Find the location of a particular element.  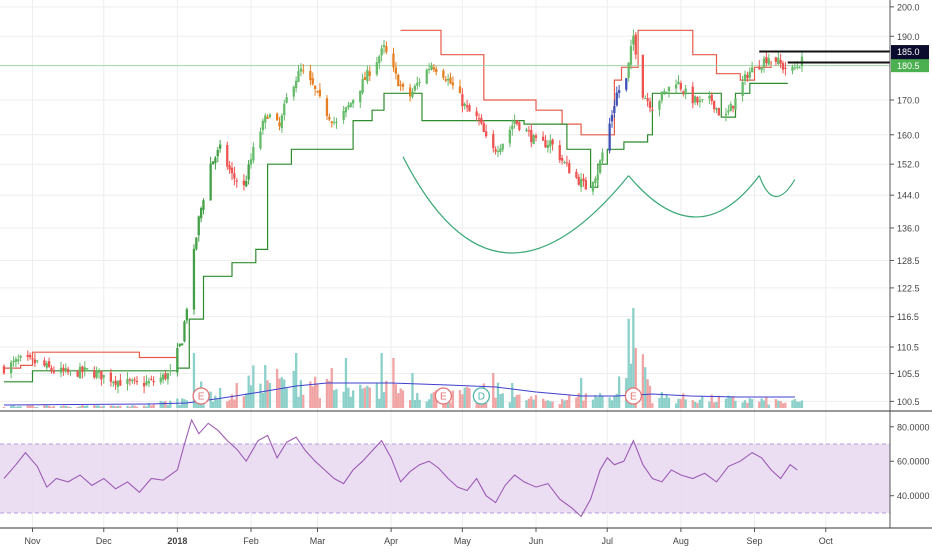

time-tick-label: Apr is located at coordinates (391, 541).